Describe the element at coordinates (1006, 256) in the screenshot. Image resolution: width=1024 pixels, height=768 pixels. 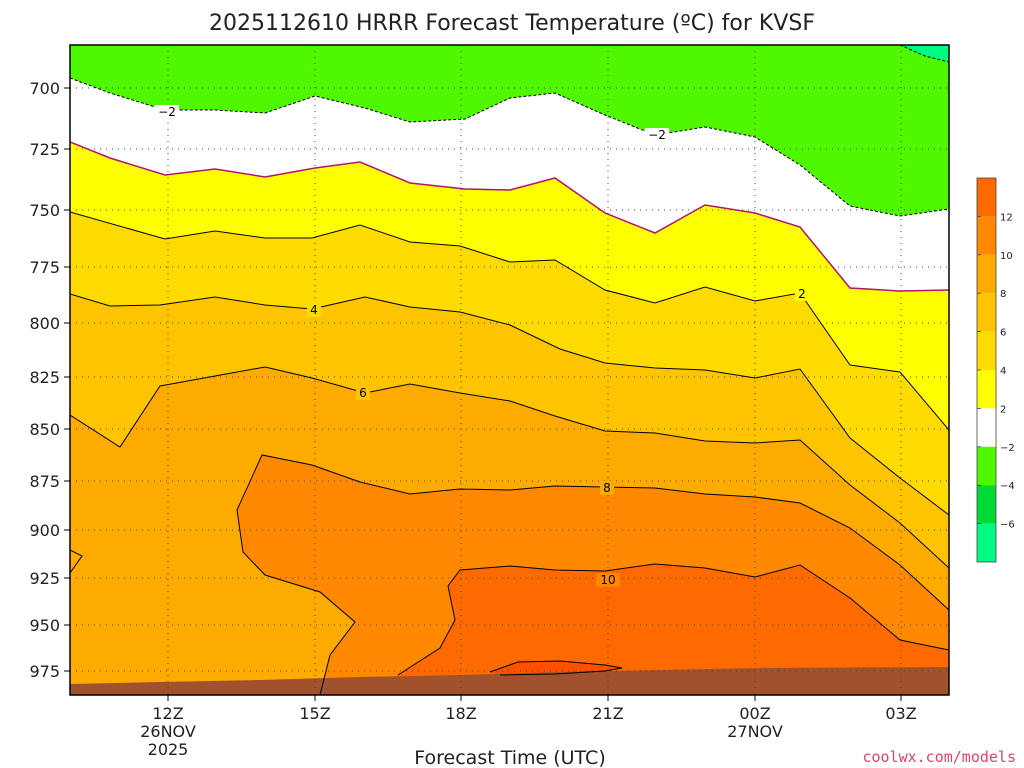
I see `colorbar-tick-label: 10` at that location.